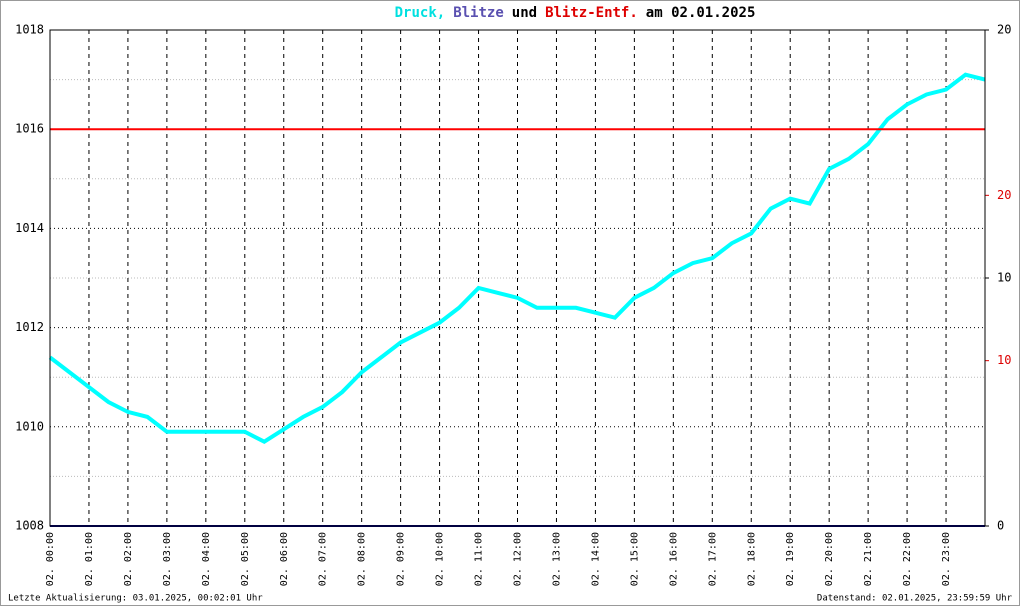 The width and height of the screenshot is (1020, 606). Describe the element at coordinates (323, 559) in the screenshot. I see `x-tick-label: 02. 07:00` at that location.